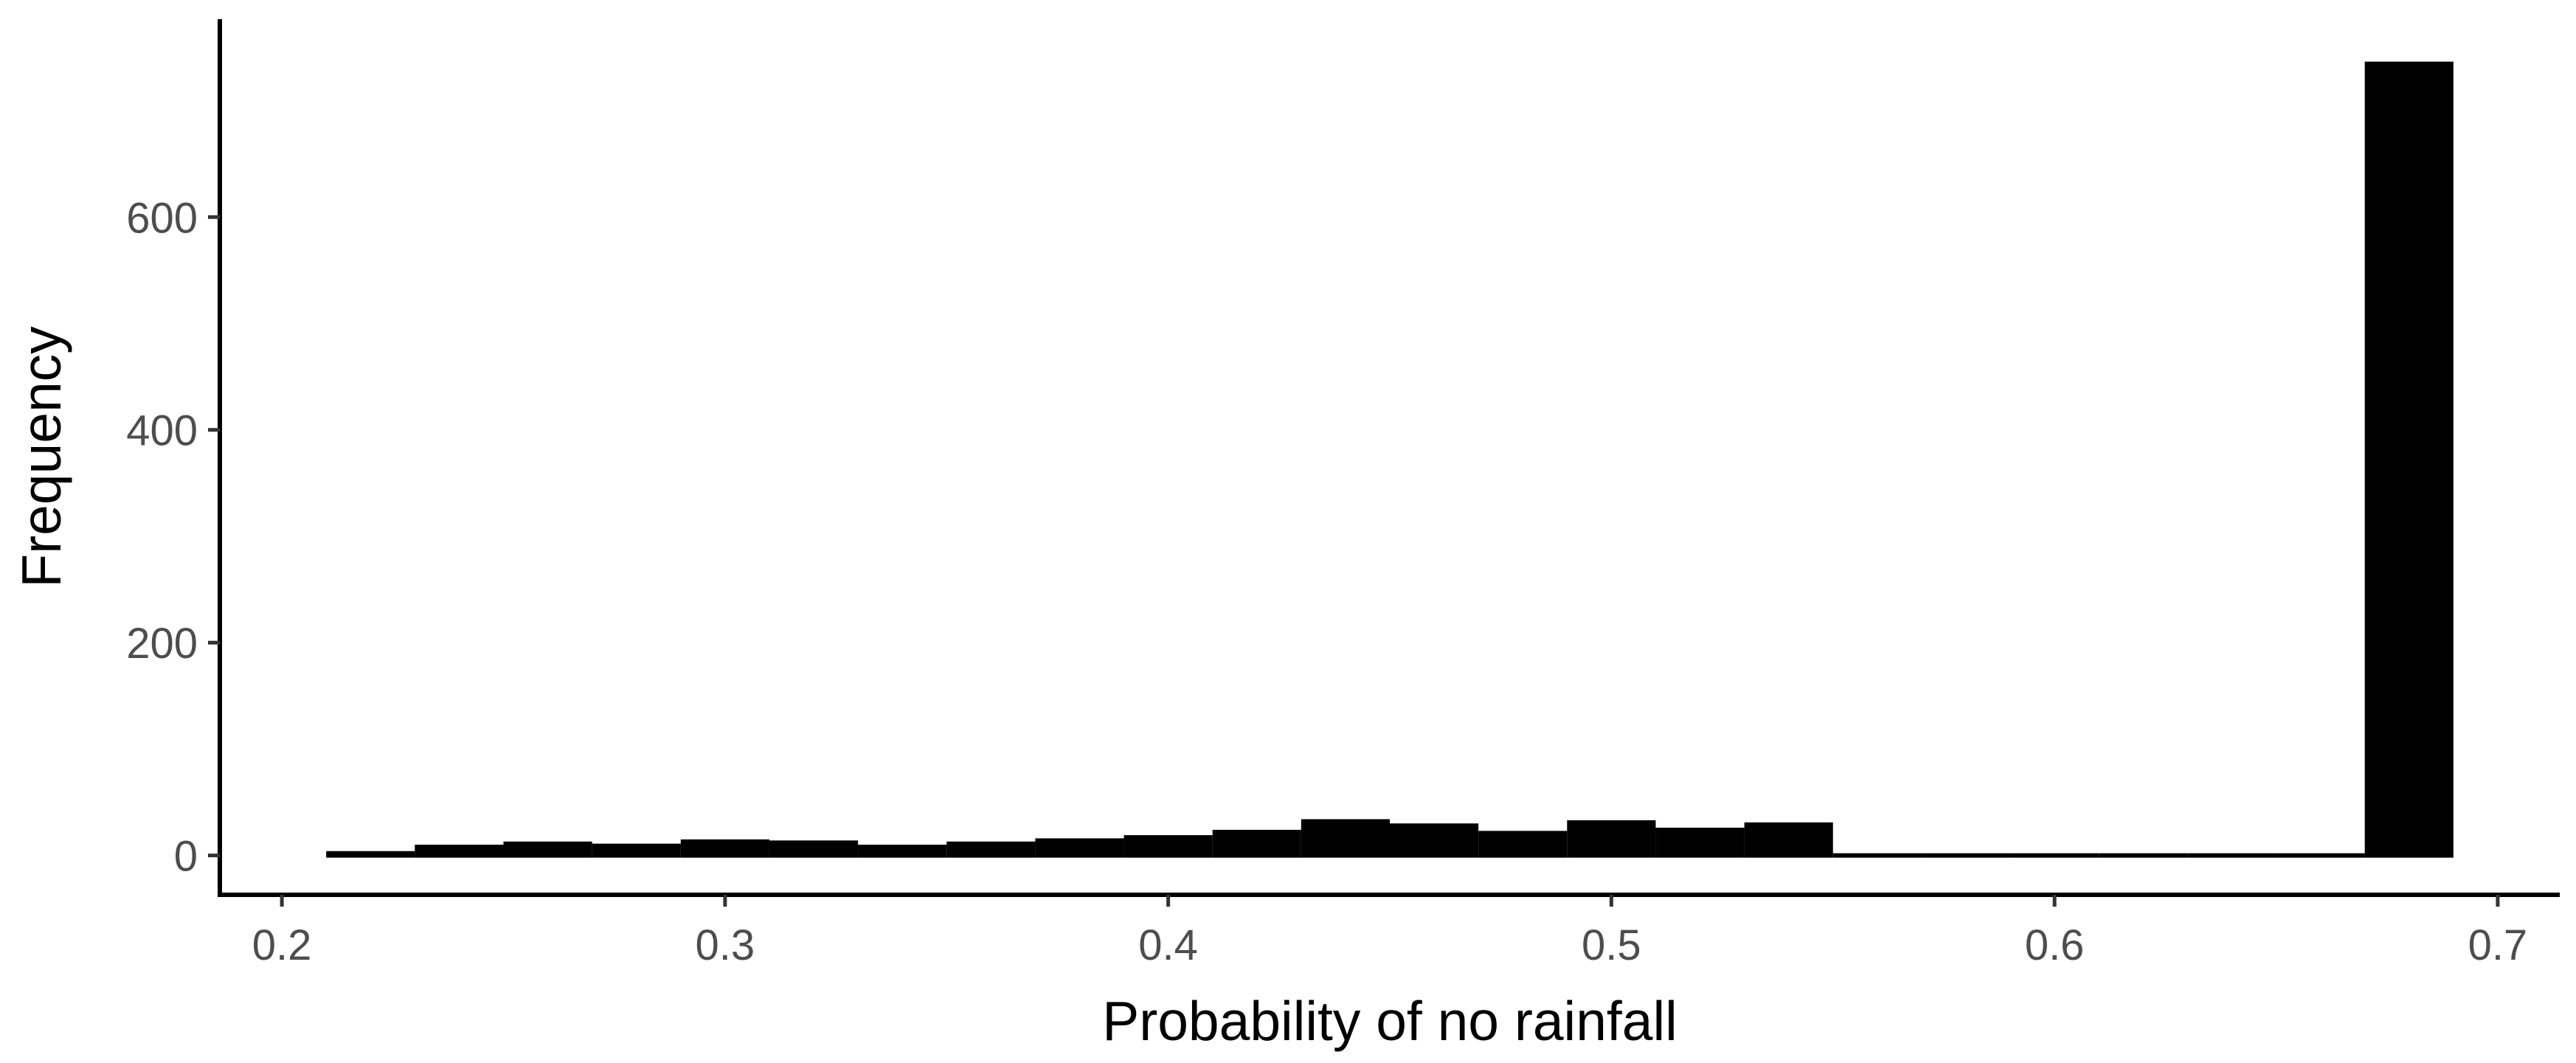  I want to click on y-tick-label: 0, so click(186, 857).